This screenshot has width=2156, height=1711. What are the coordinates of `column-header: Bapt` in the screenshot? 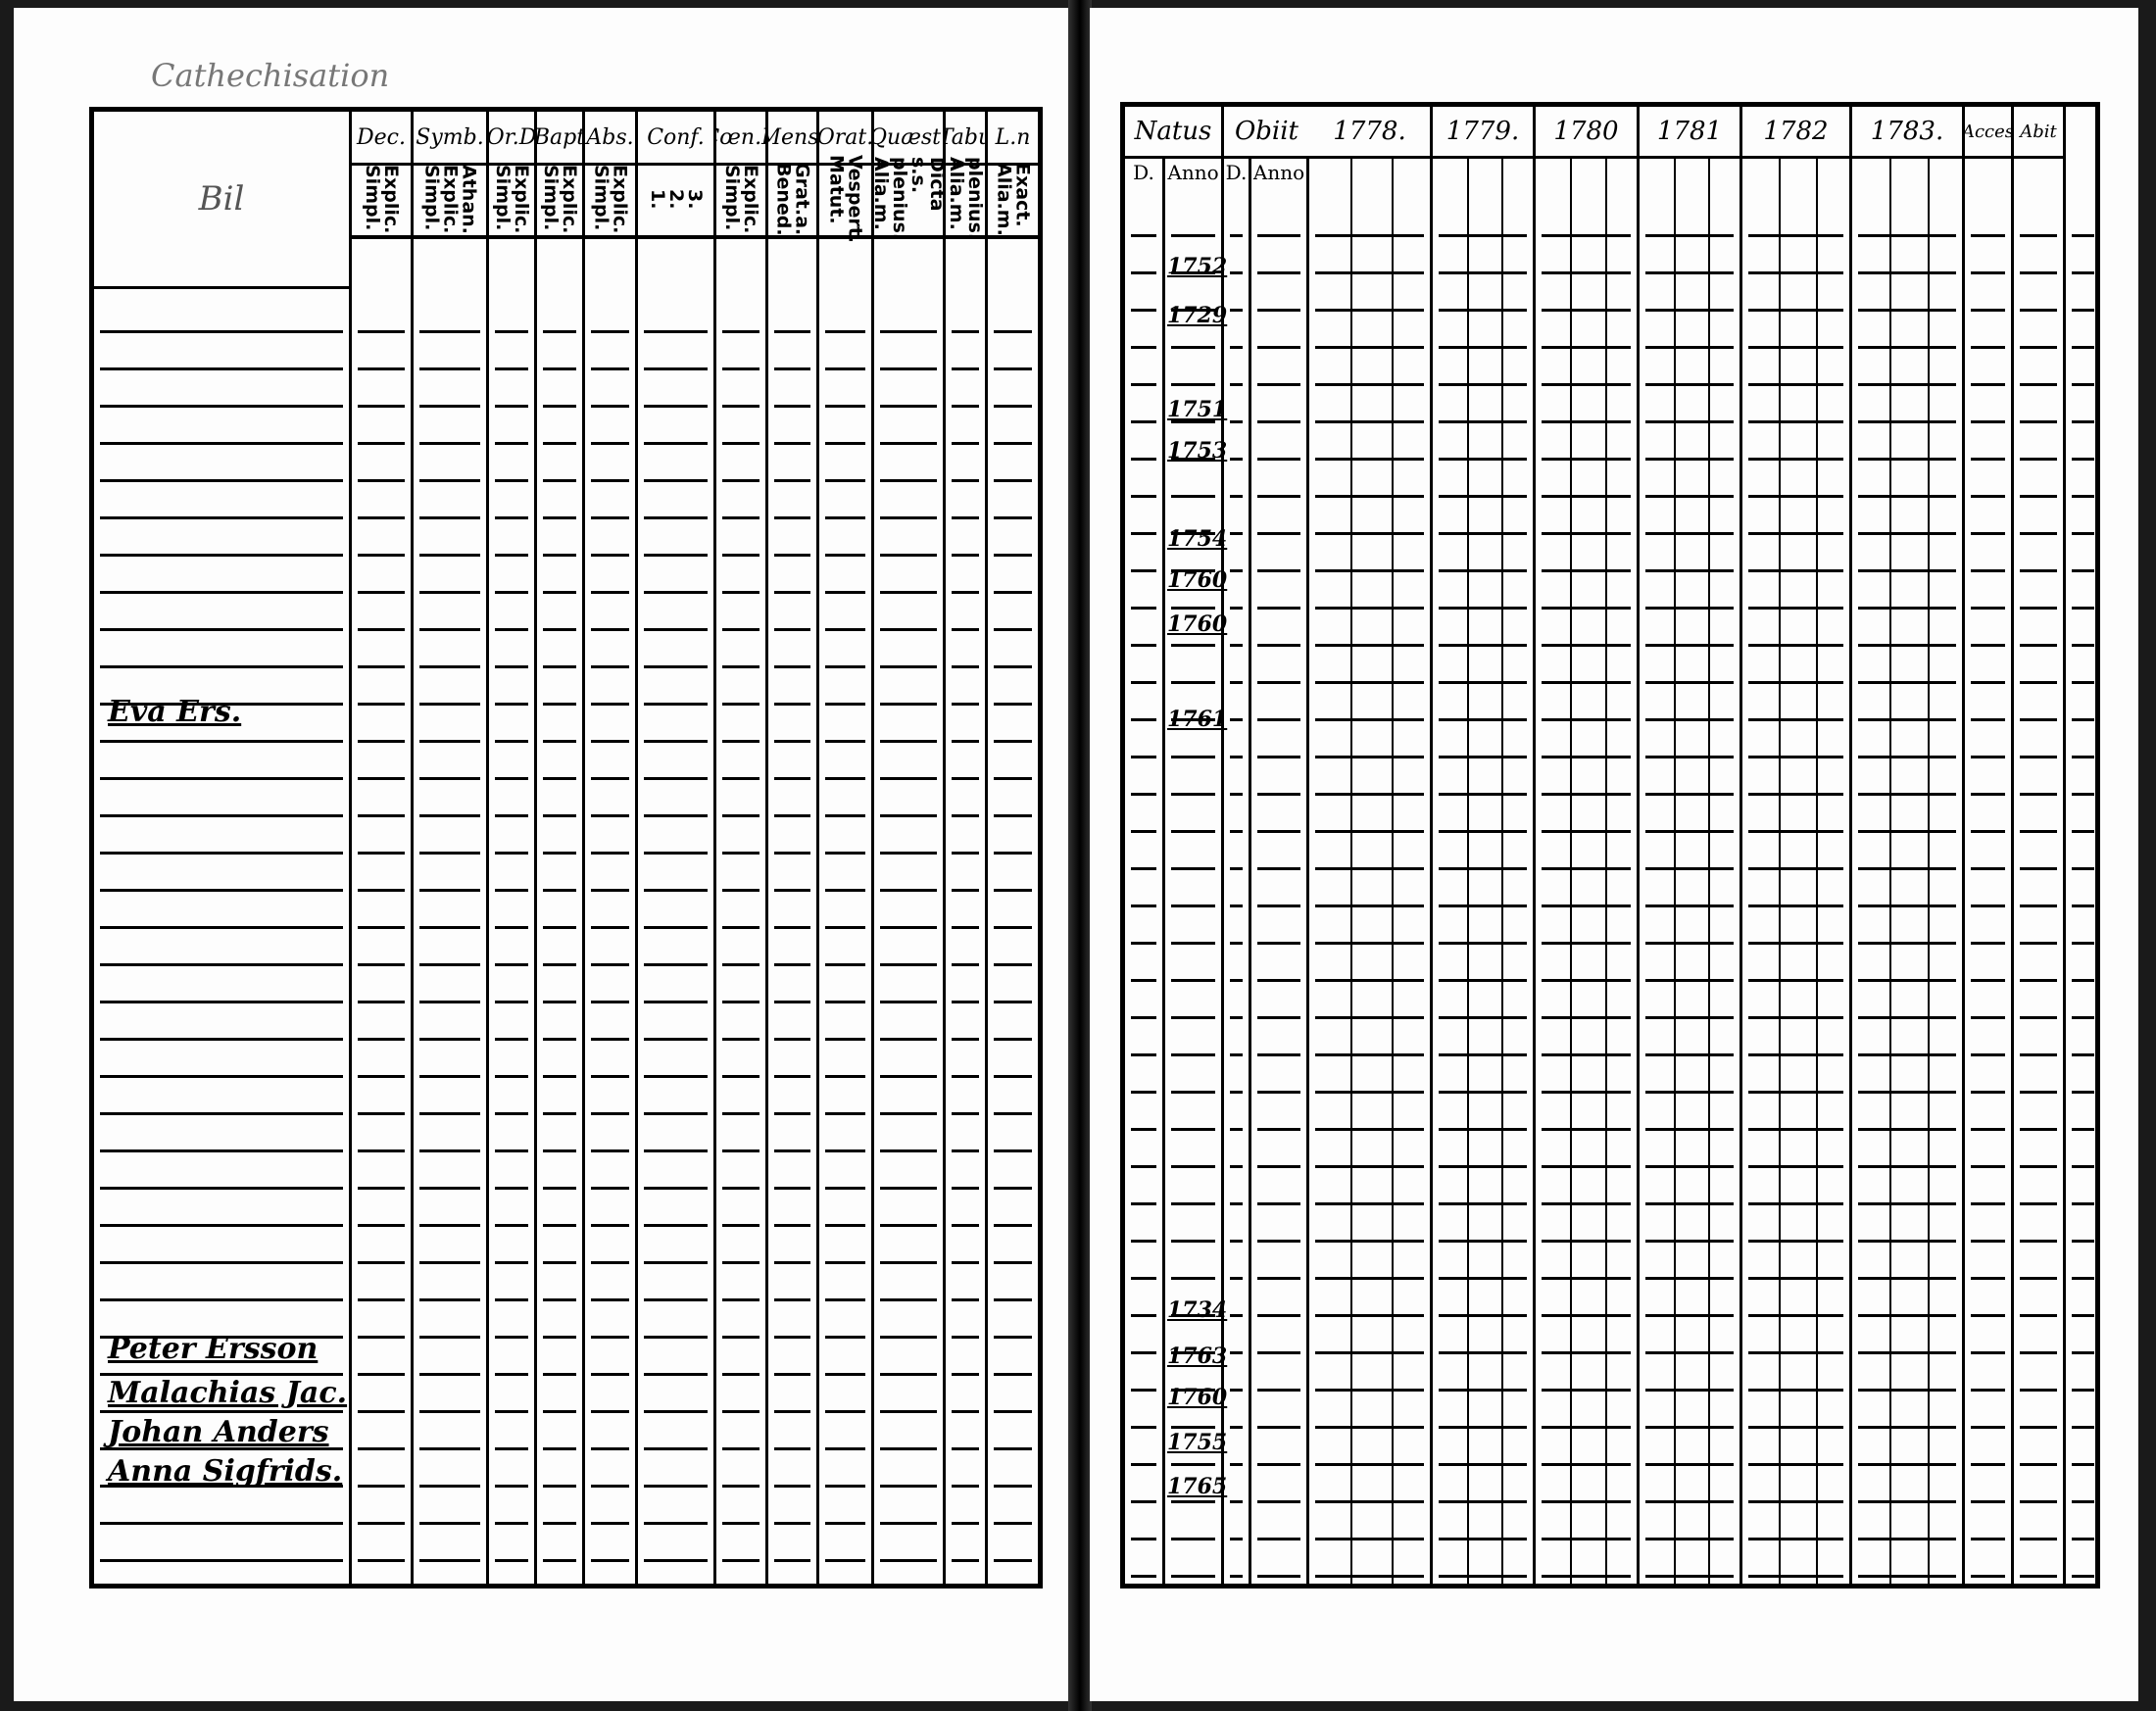 It's located at (559, 139).